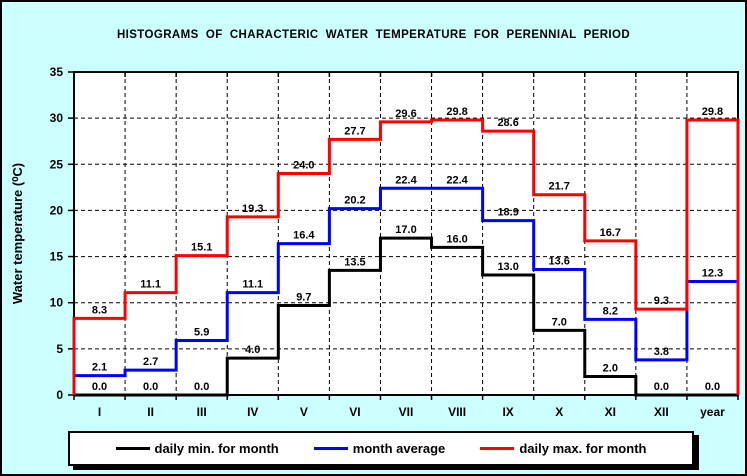  Describe the element at coordinates (330, 448) in the screenshot. I see `blue-line-swatch-icon` at that location.